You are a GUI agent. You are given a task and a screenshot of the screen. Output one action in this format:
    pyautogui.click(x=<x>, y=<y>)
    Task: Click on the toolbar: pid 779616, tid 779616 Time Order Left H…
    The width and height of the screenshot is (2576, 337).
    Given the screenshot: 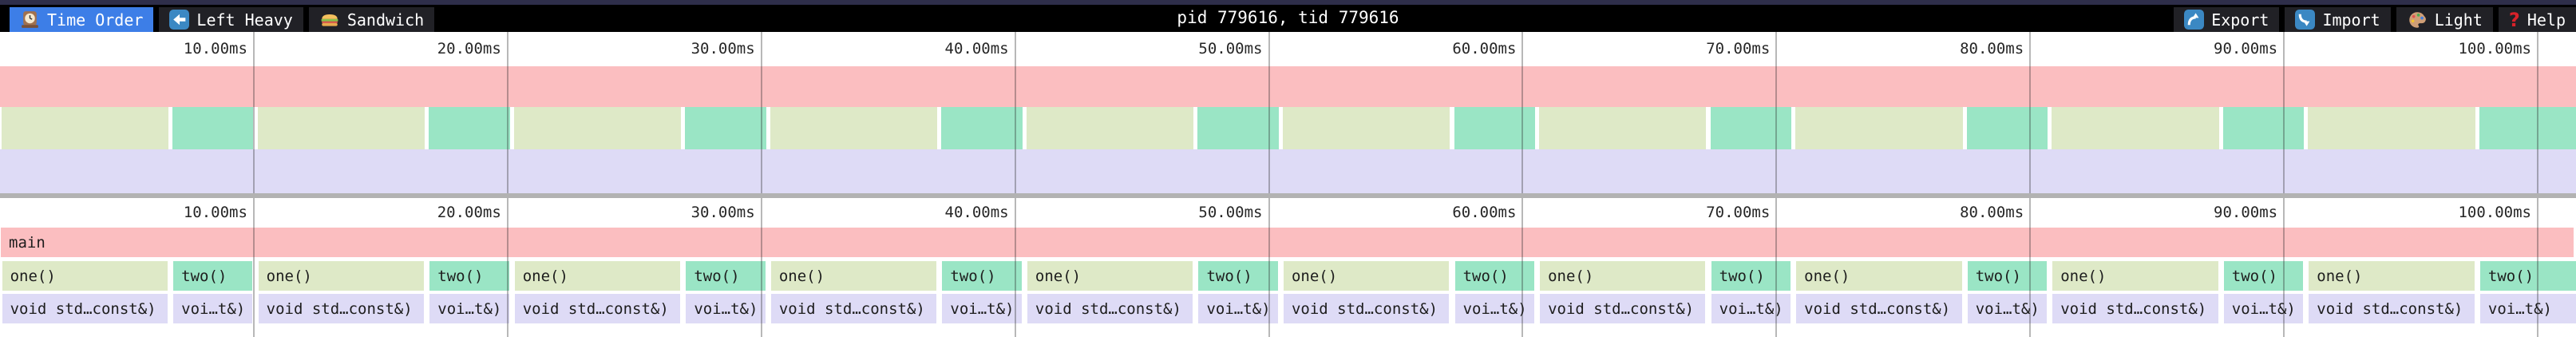 What is the action you would take?
    pyautogui.click(x=1288, y=16)
    